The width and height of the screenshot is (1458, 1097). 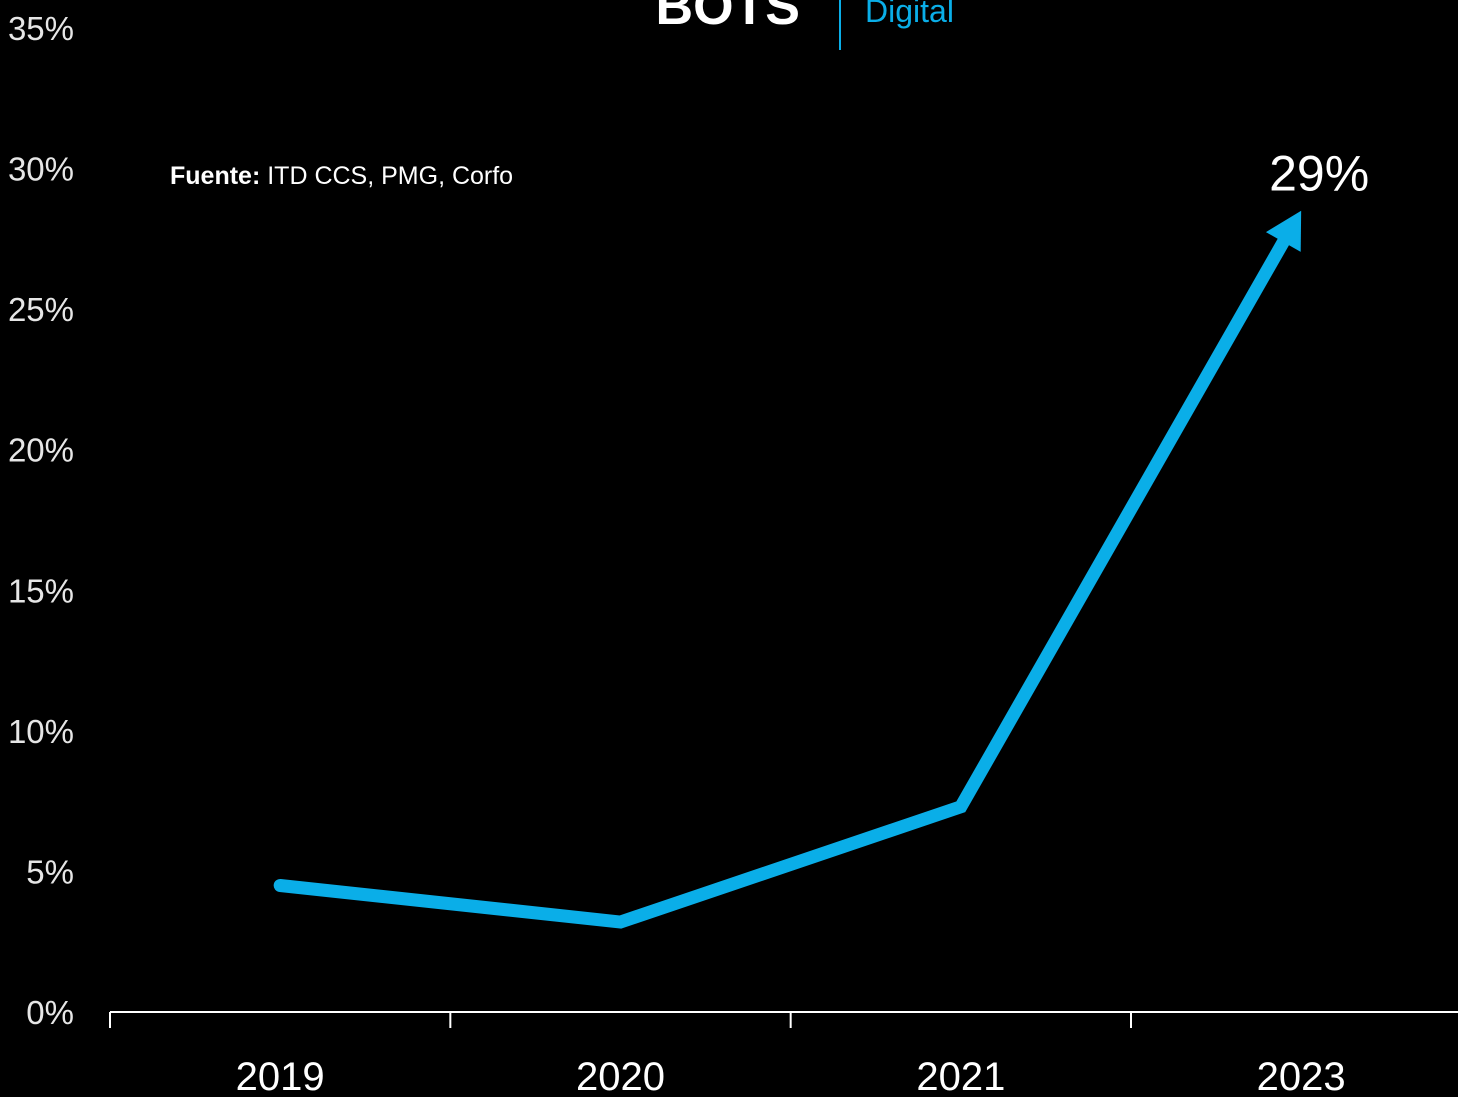 What do you see at coordinates (728, 18) in the screenshot?
I see `brand-title: BOTS` at bounding box center [728, 18].